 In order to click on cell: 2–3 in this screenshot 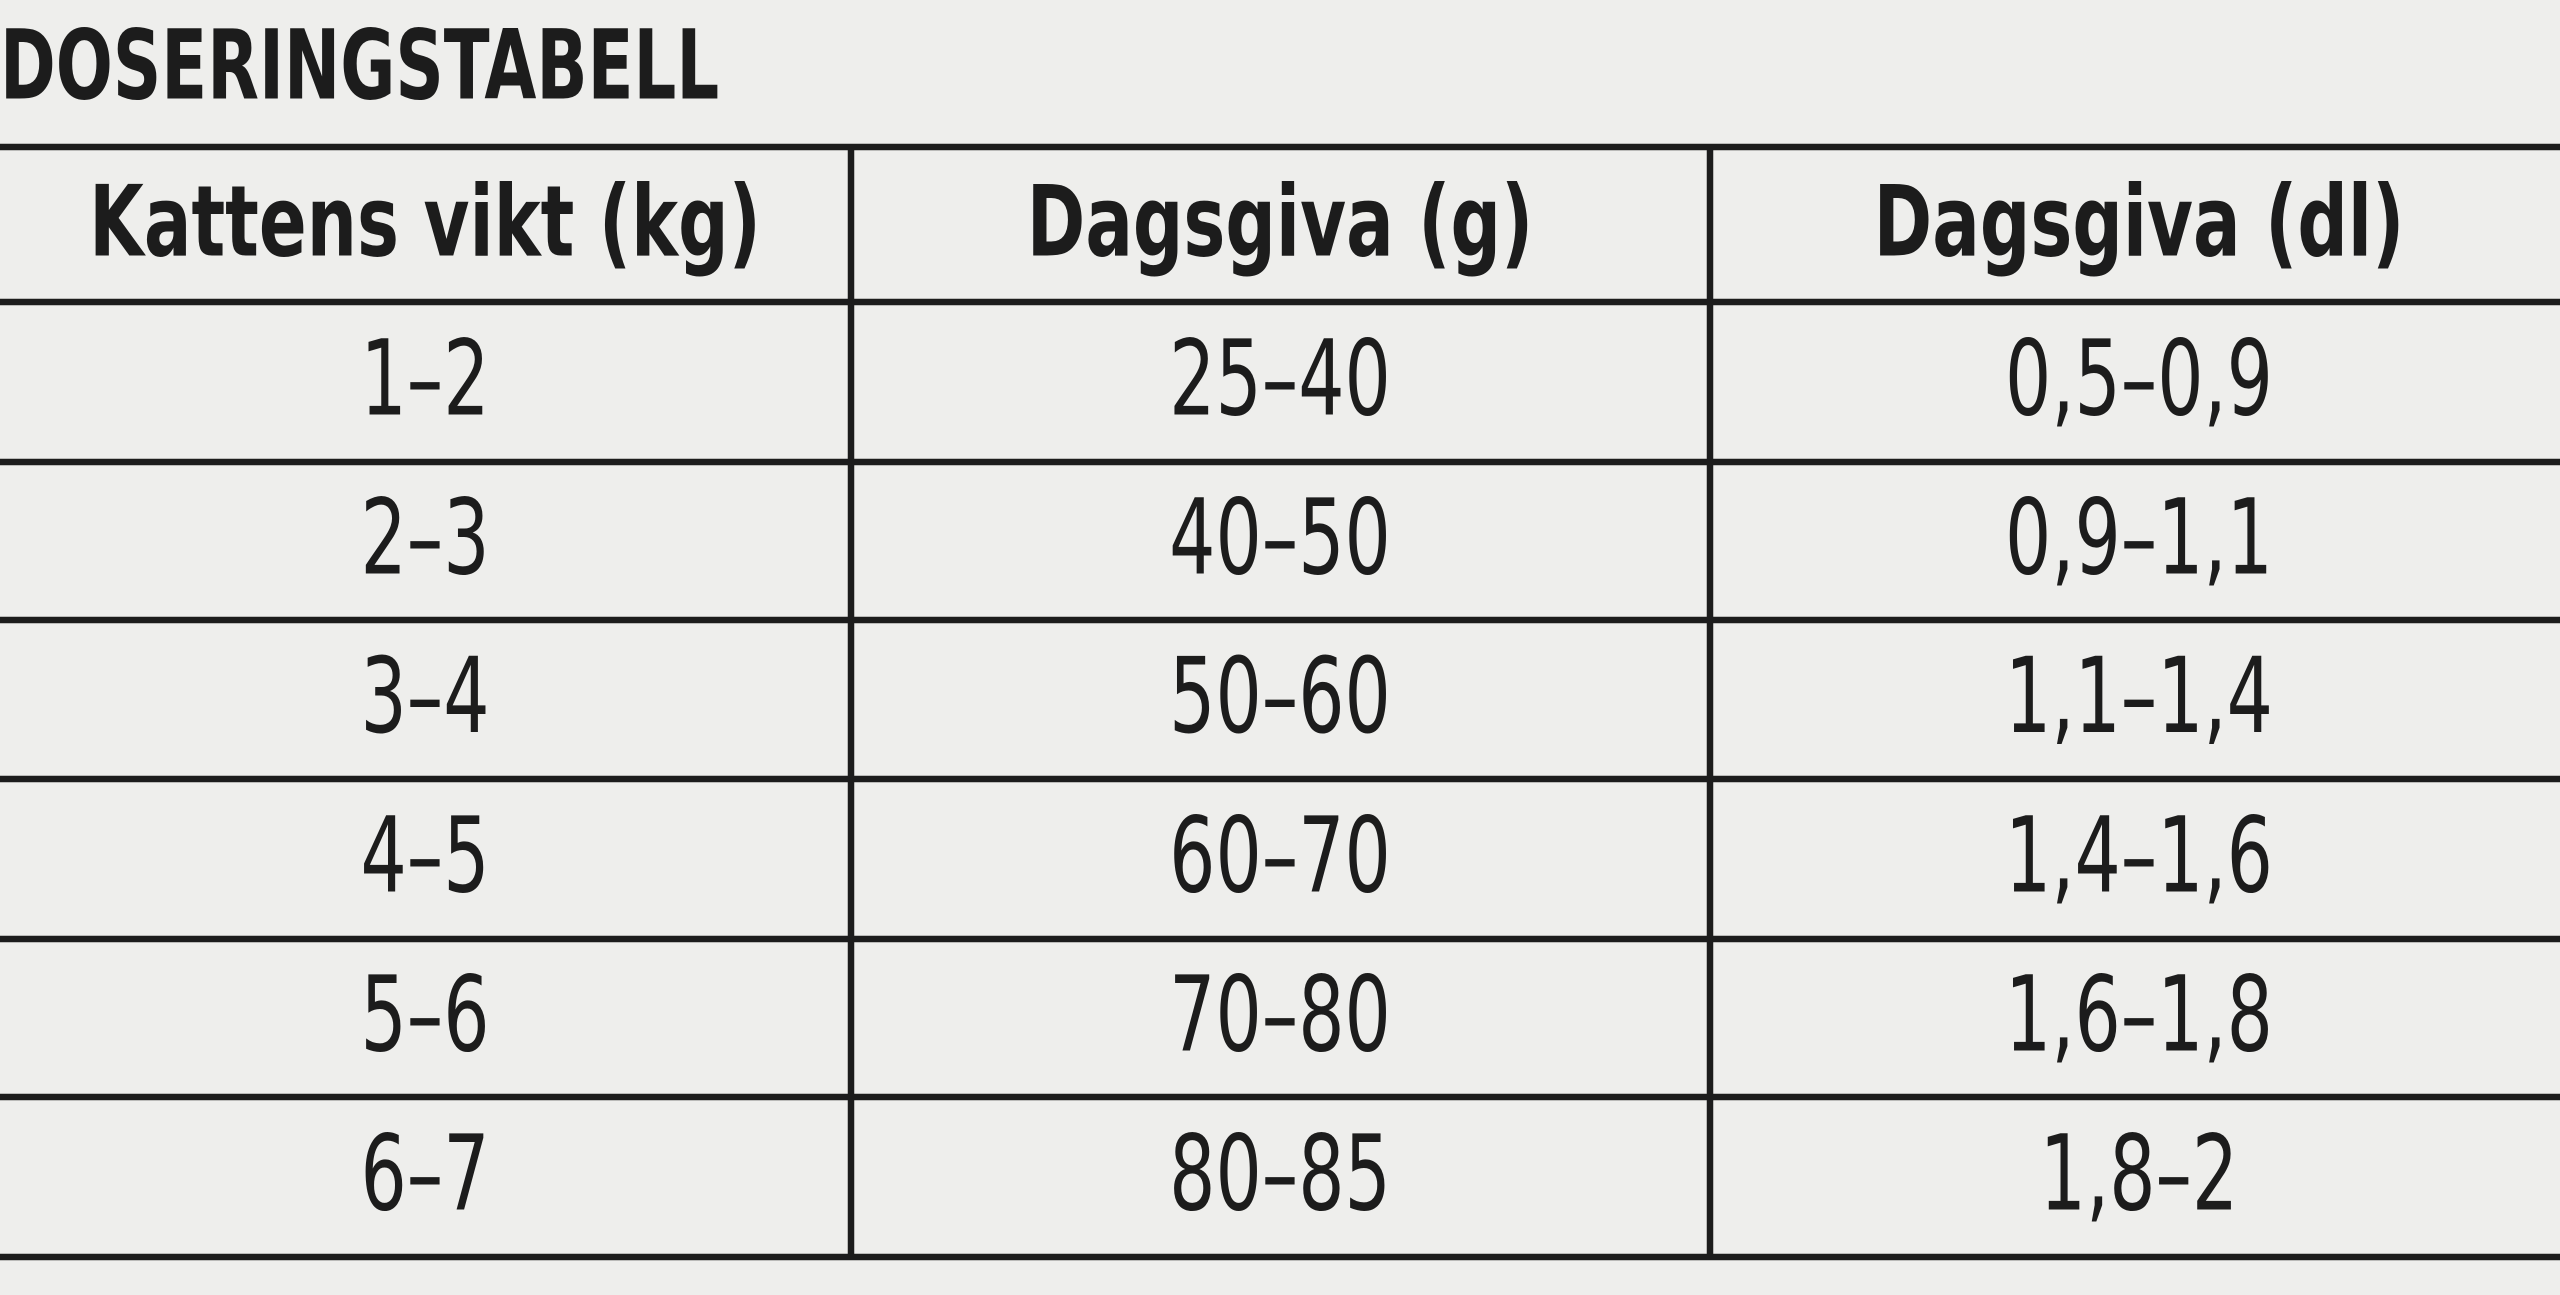, I will do `click(424, 538)`.